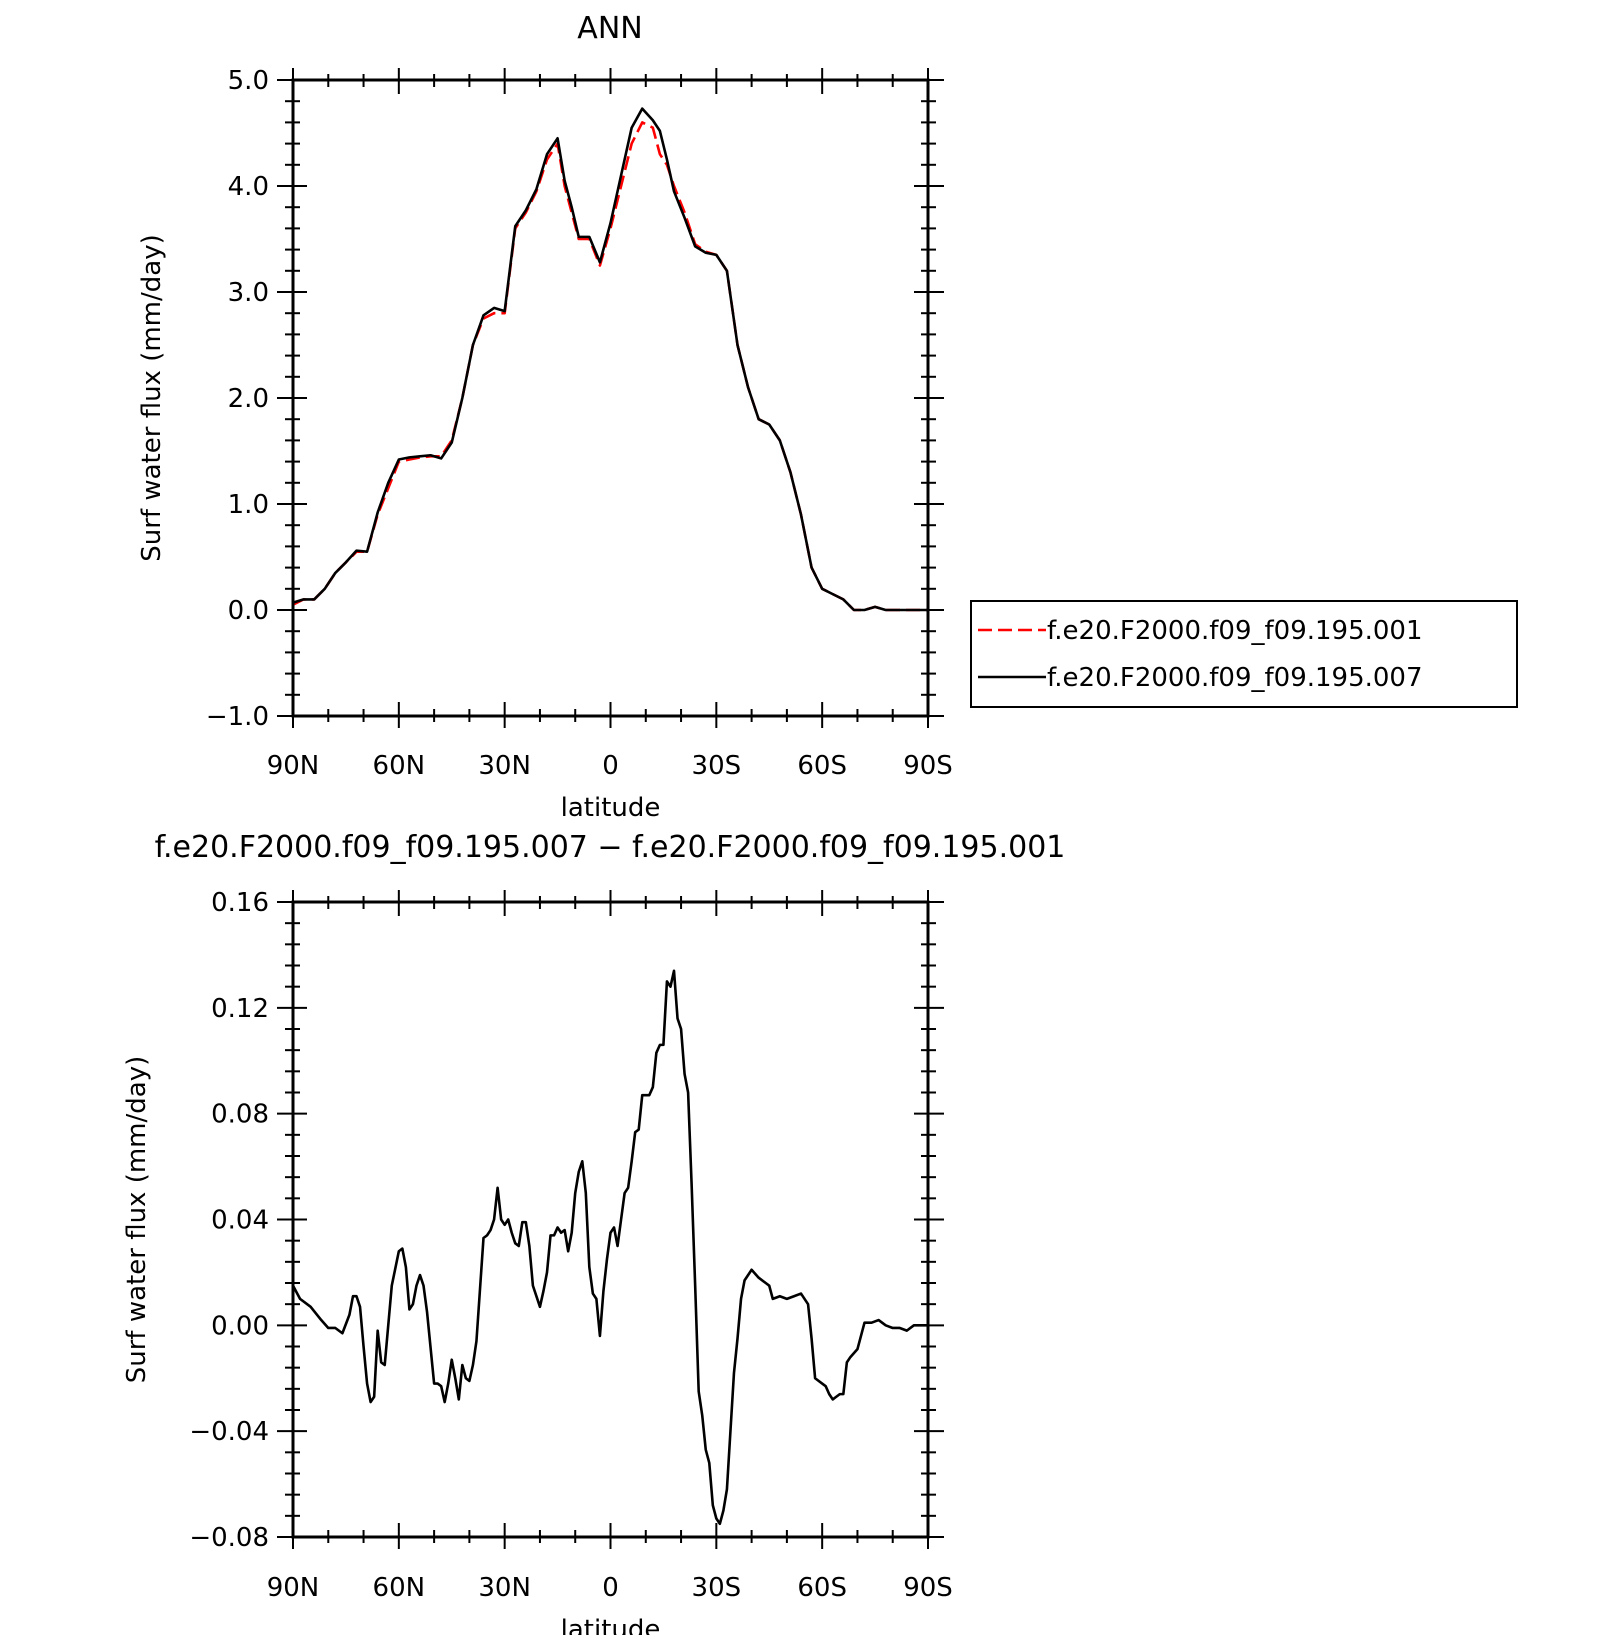 This screenshot has width=1605, height=1635. Describe the element at coordinates (248, 611) in the screenshot. I see `y-tick-label: 0.0` at that location.